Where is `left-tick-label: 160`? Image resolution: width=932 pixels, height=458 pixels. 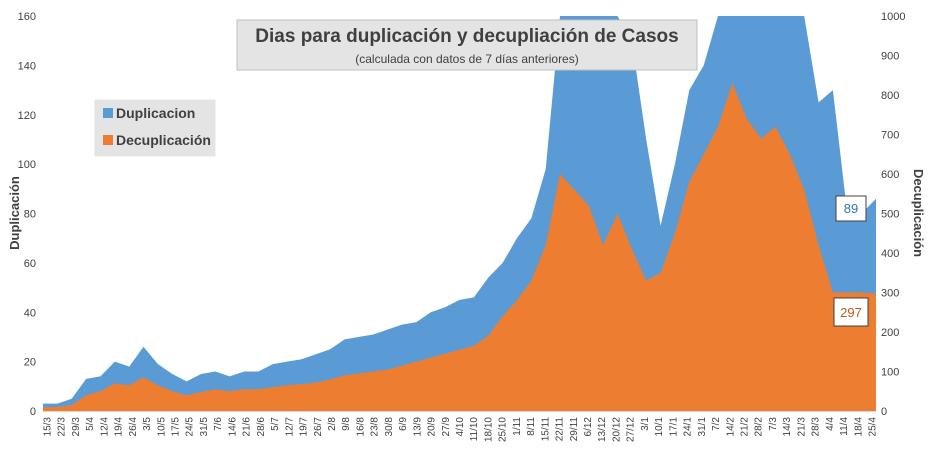 left-tick-label: 160 is located at coordinates (27, 17).